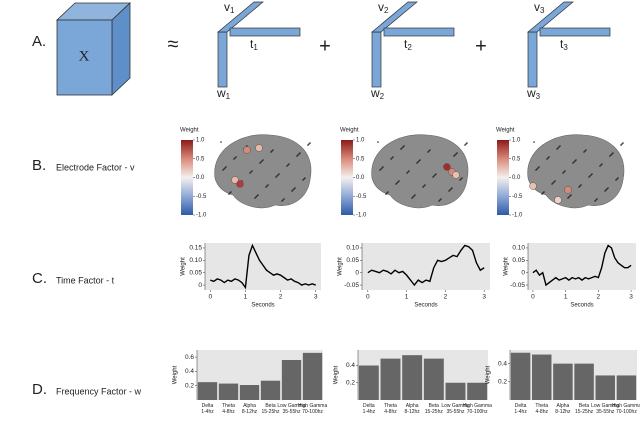  Describe the element at coordinates (39, 41) in the screenshot. I see `panel-letter: A.` at that location.